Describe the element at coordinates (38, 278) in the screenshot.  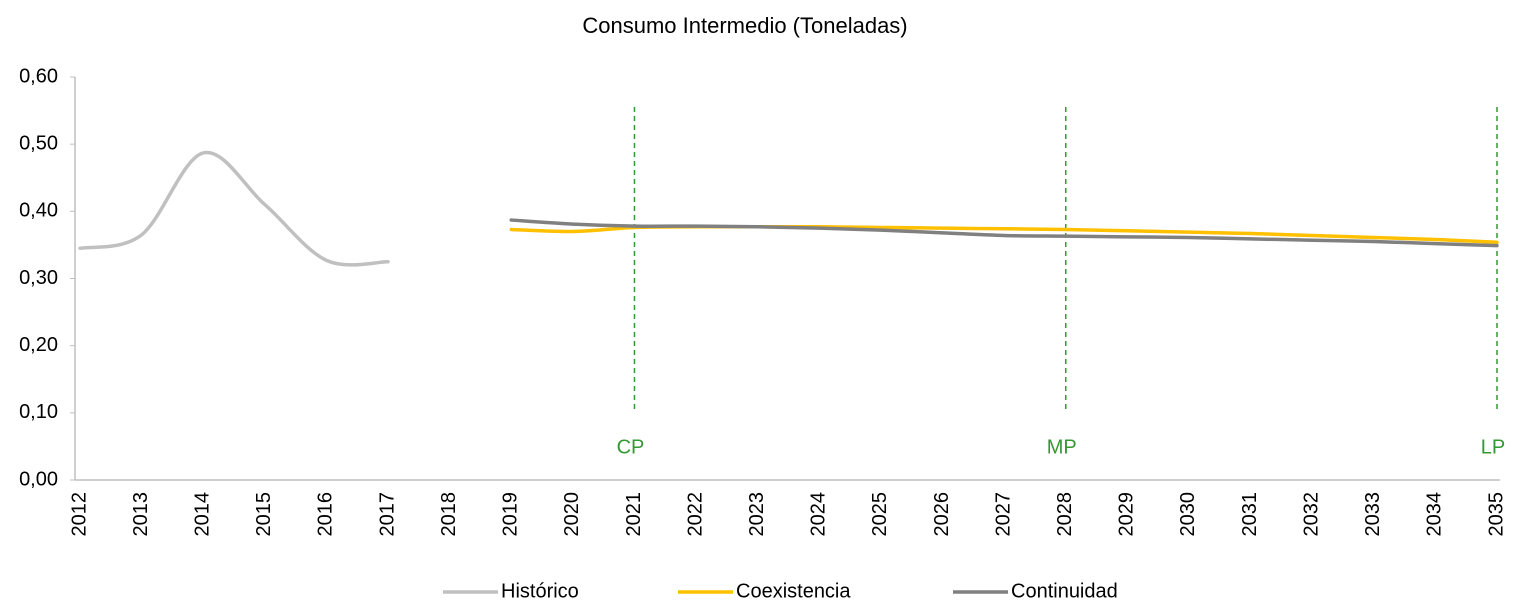
I see `y-tick-label: 0,30` at that location.